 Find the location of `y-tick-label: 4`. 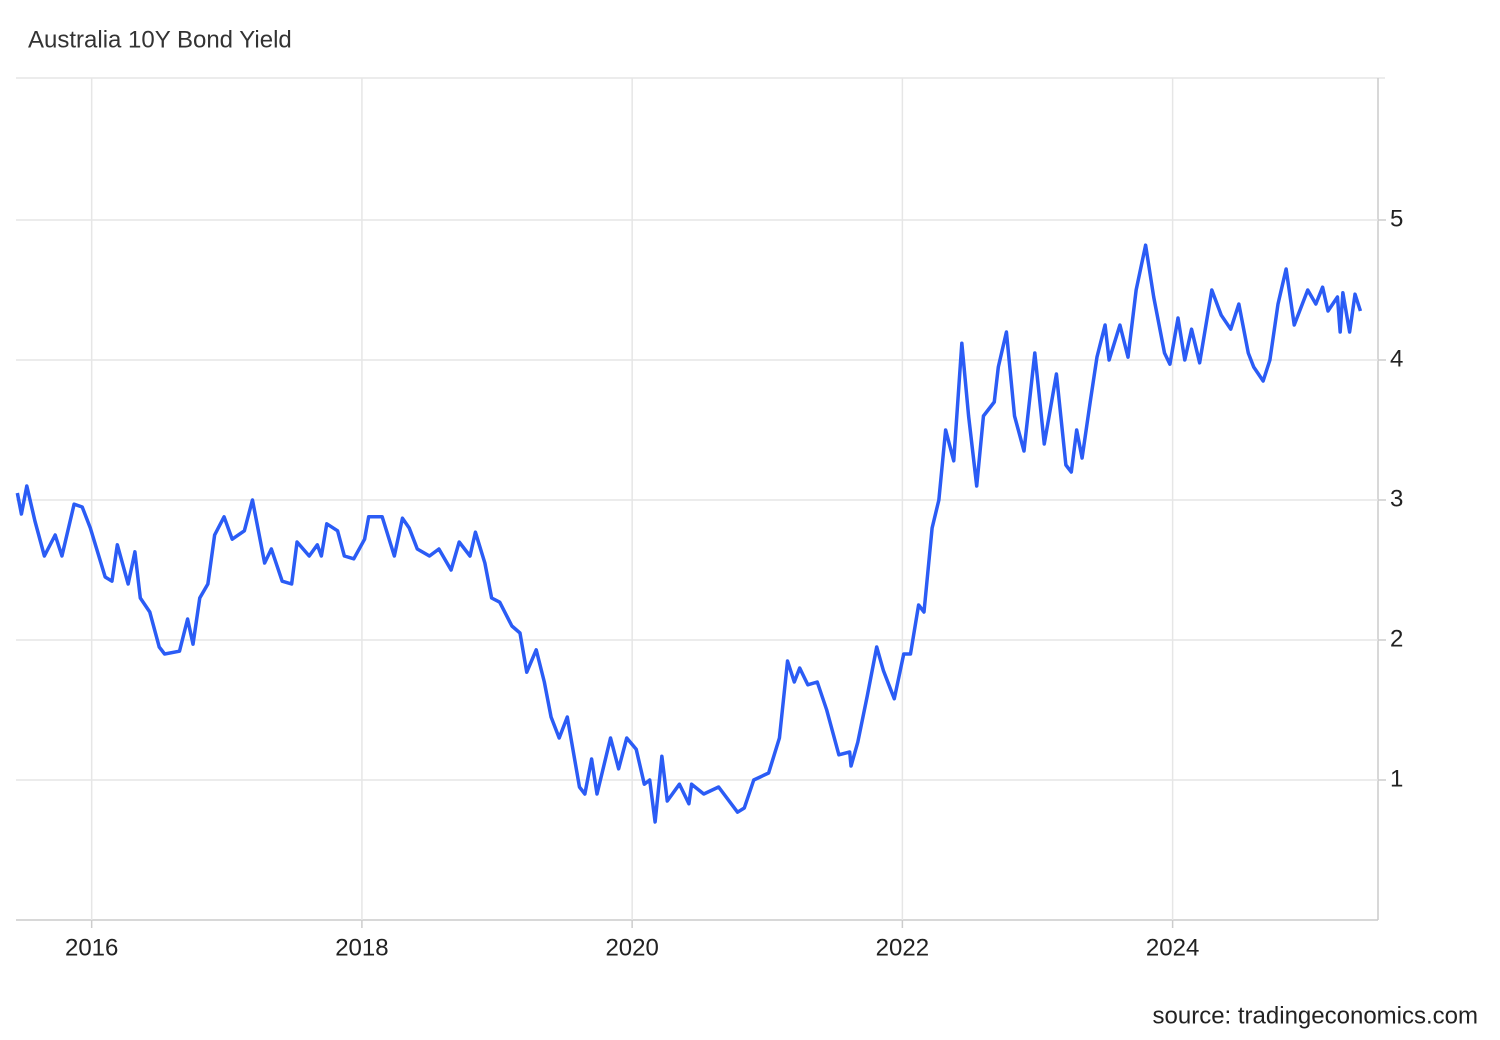

y-tick-label: 4 is located at coordinates (1396, 358).